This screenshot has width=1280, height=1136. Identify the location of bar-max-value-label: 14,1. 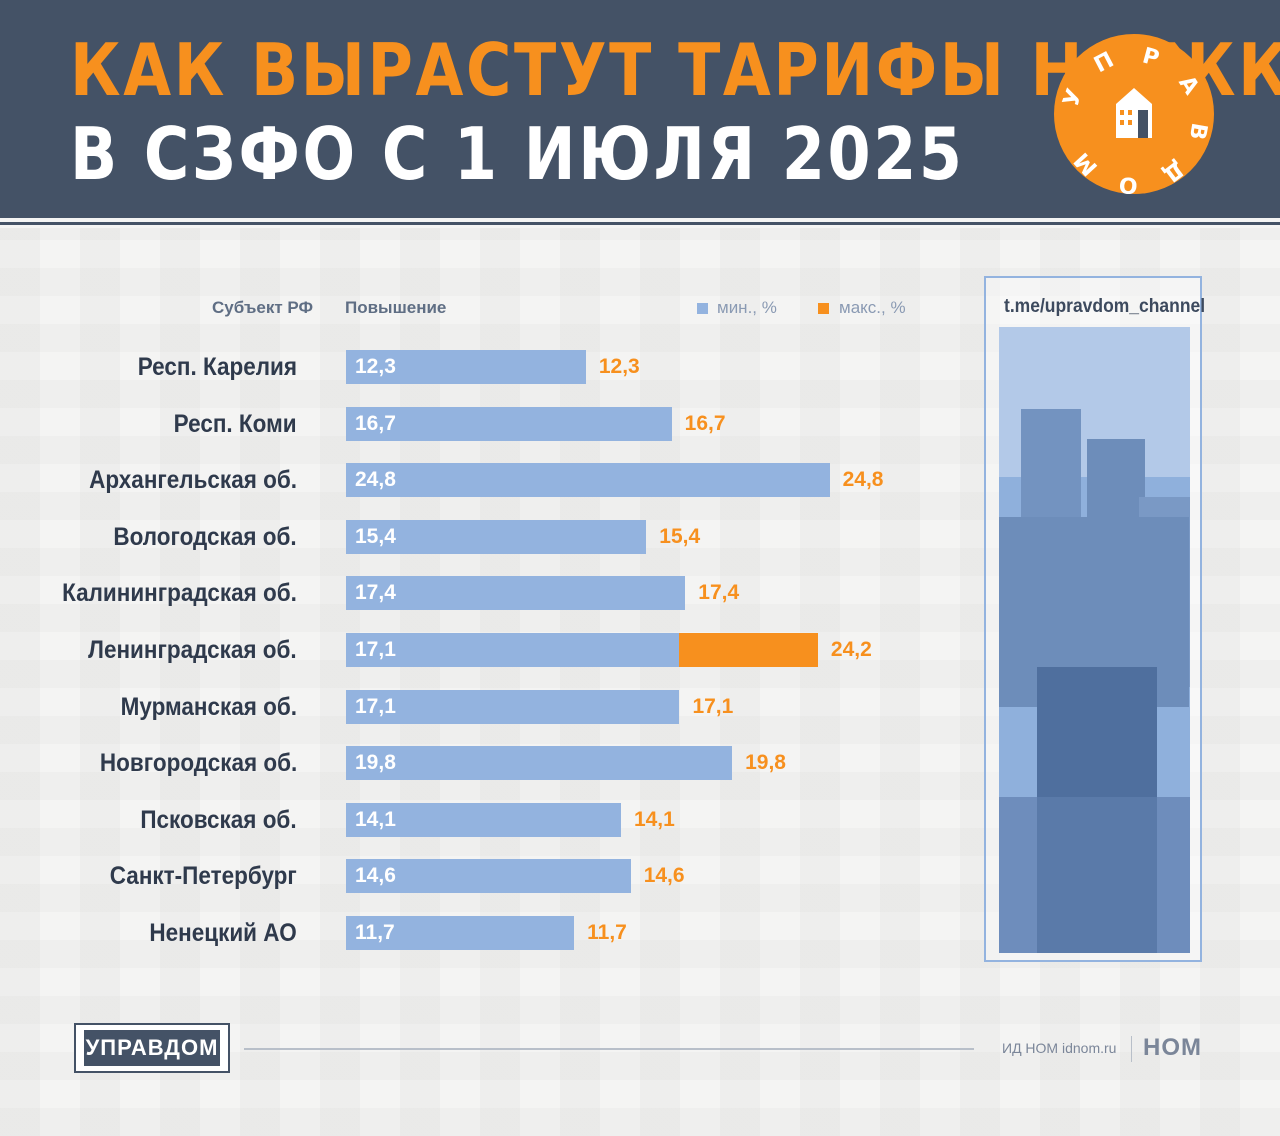
(654, 819).